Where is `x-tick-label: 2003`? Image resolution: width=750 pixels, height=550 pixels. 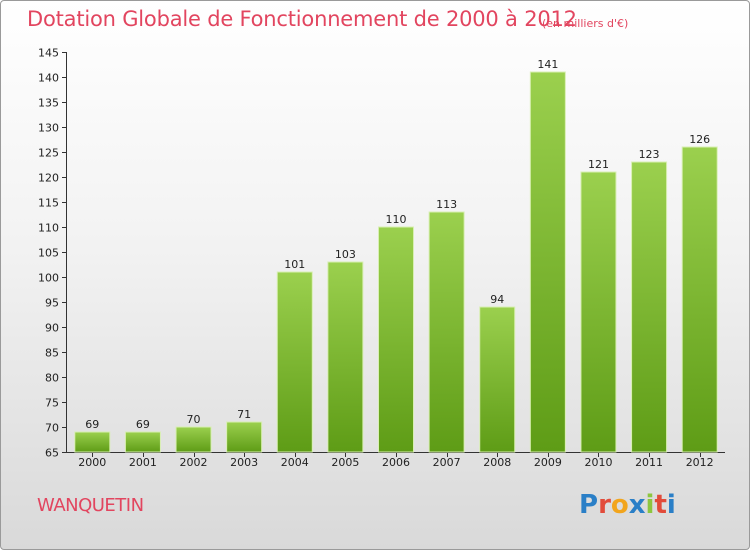
x-tick-label: 2003 is located at coordinates (244, 462).